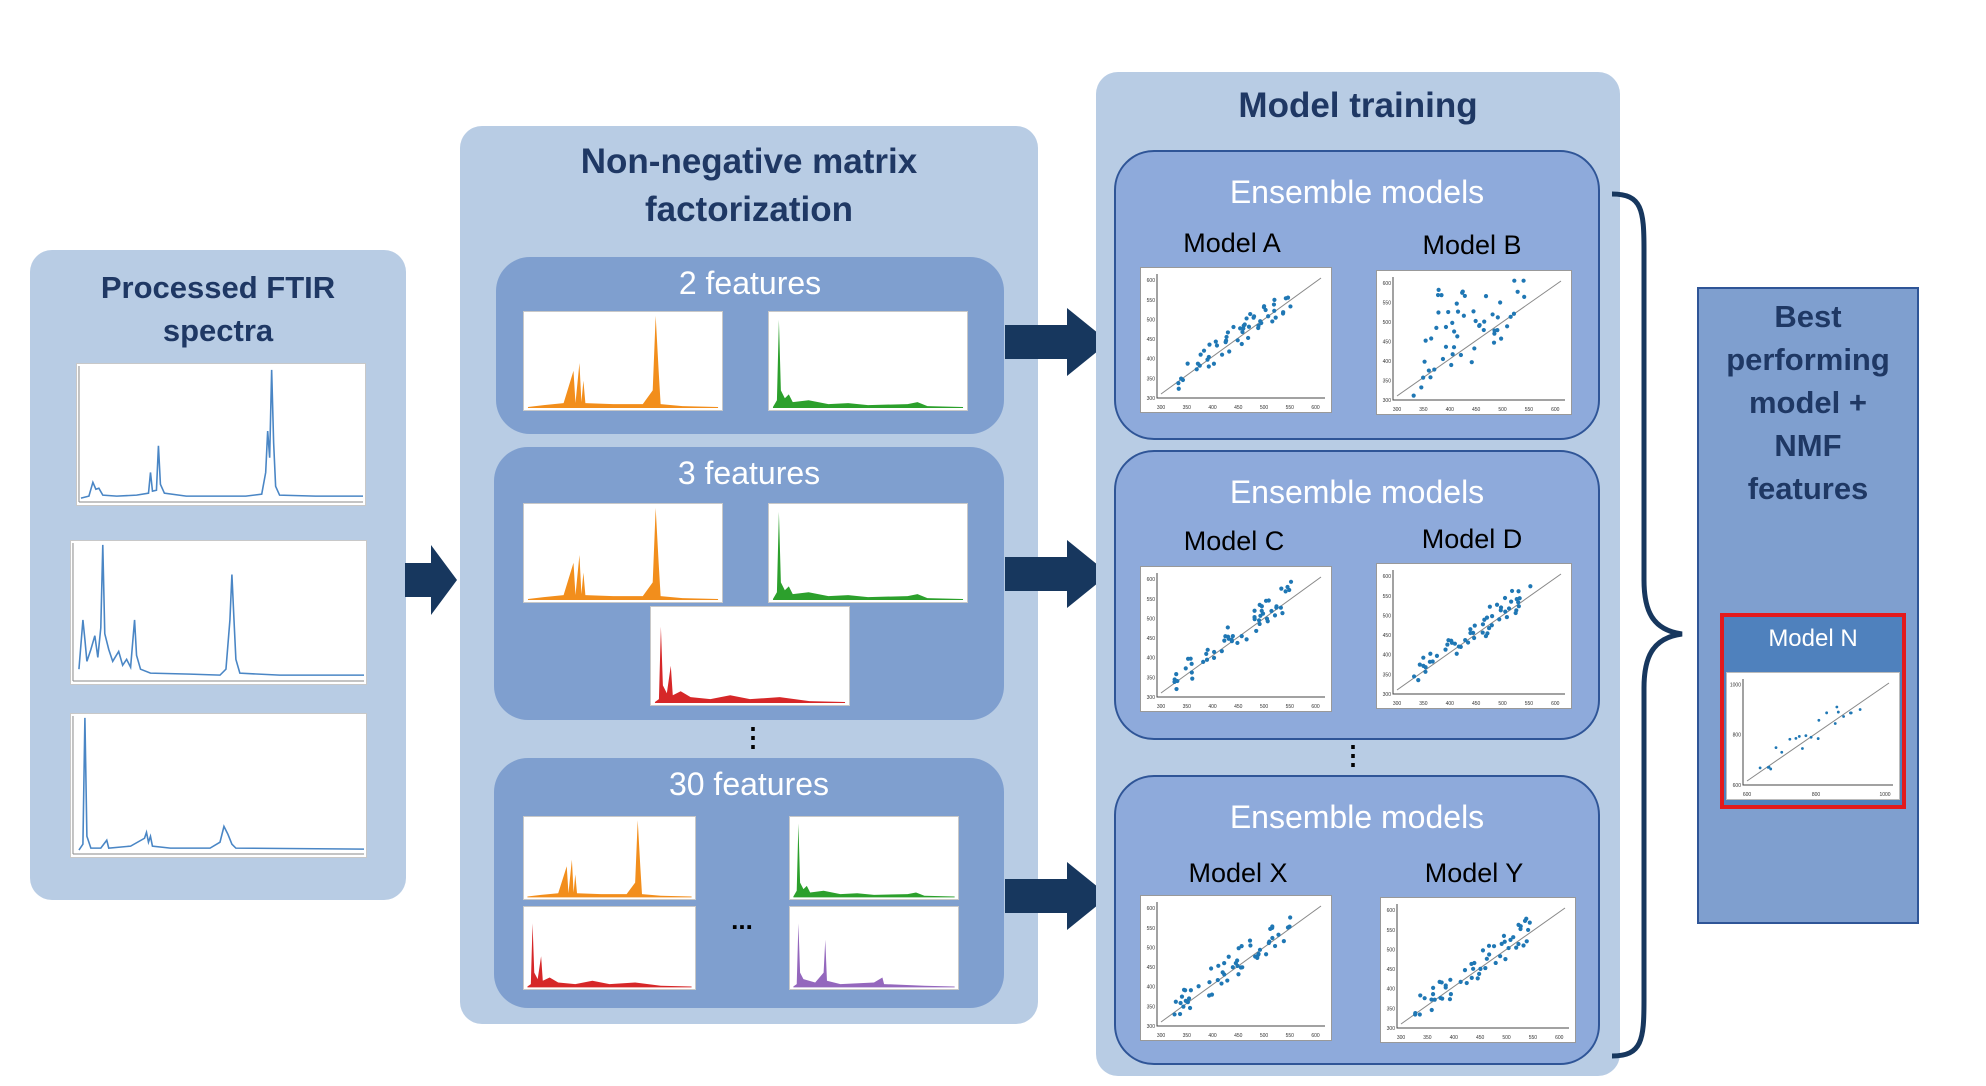 Image resolution: width=1986 pixels, height=1086 pixels. I want to click on scatter-plot: 600 800 1000 600 800 1000, so click(1813, 736).